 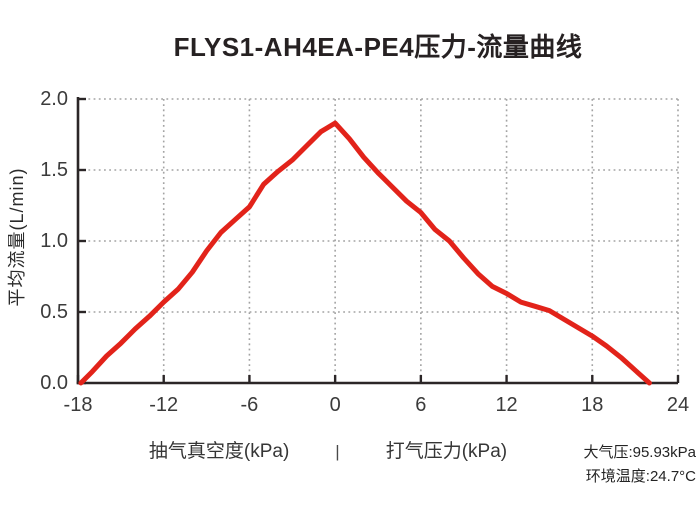 I want to click on x-tick-label: -18, so click(x=78, y=405).